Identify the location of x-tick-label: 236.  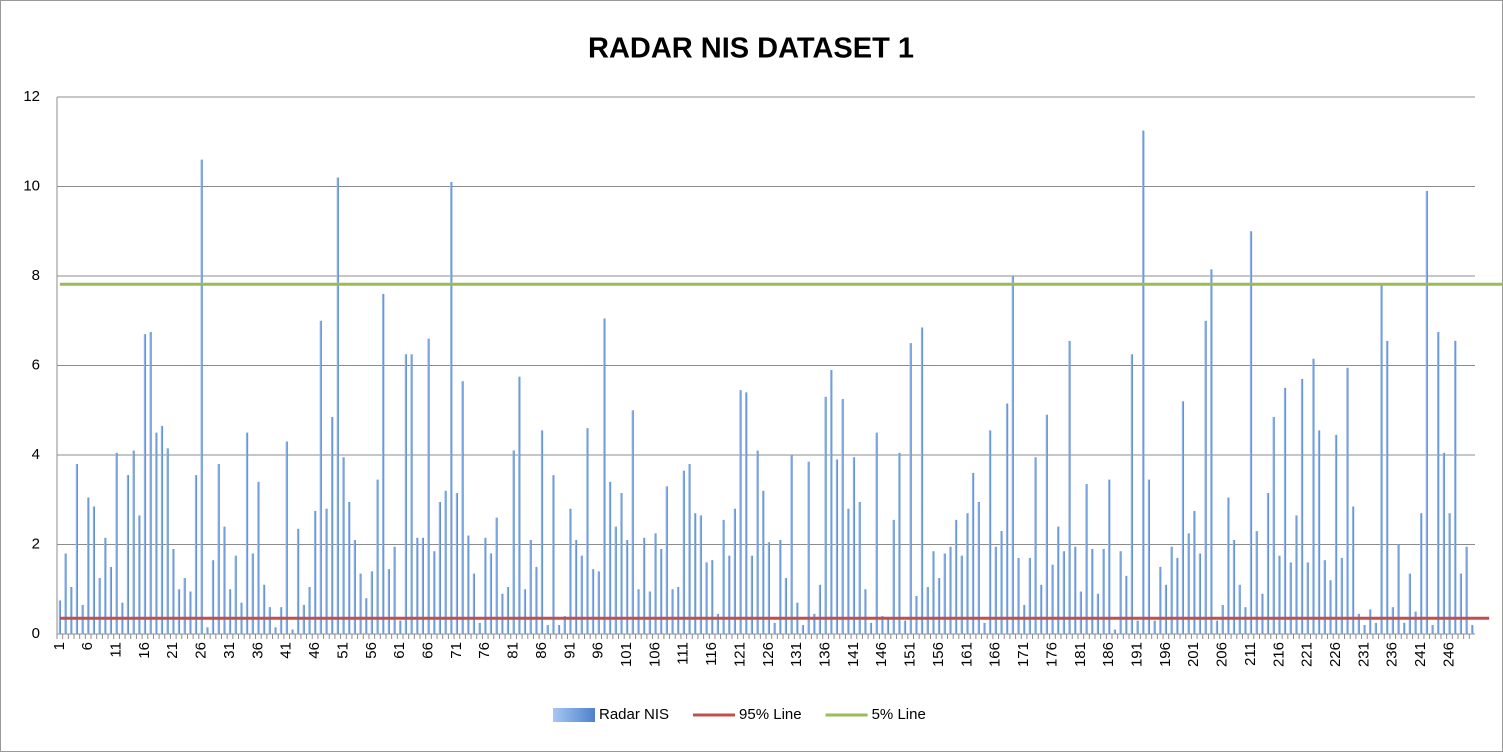
(1392, 654).